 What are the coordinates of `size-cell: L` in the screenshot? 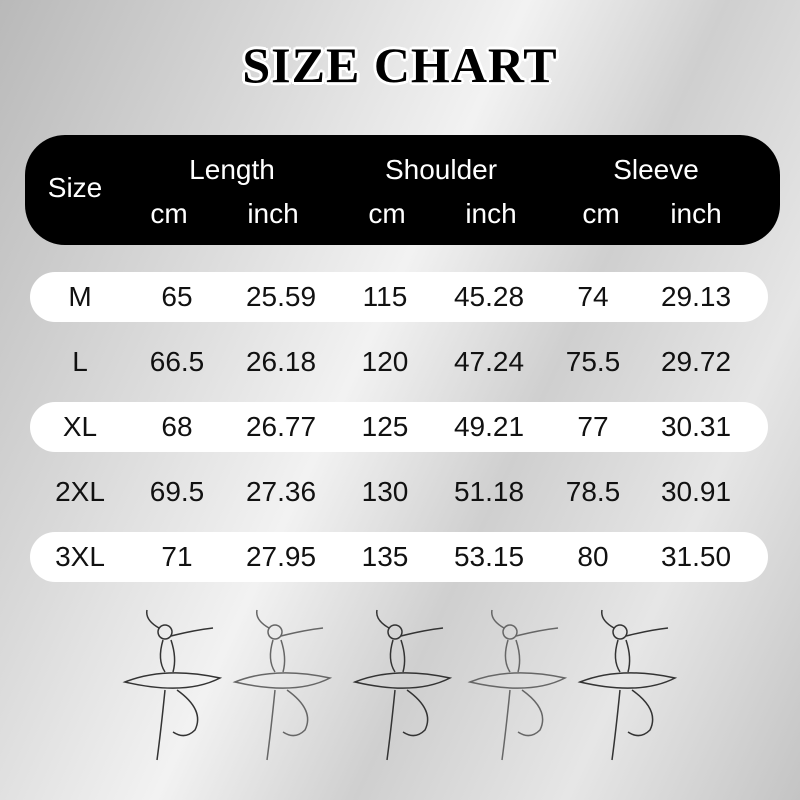 It's located at (80, 361).